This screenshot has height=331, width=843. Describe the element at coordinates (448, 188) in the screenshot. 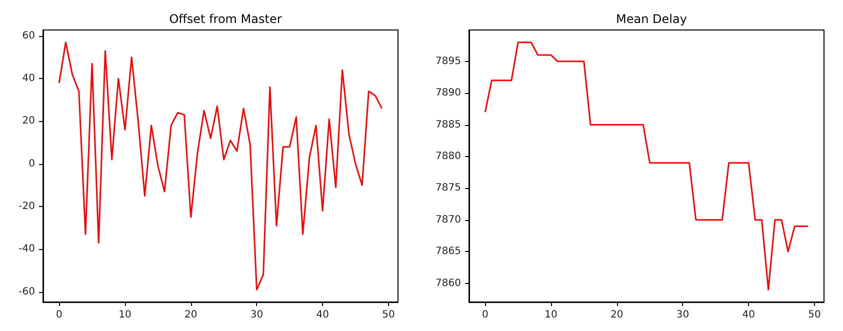

I see `y-tick-label: 7875` at that location.